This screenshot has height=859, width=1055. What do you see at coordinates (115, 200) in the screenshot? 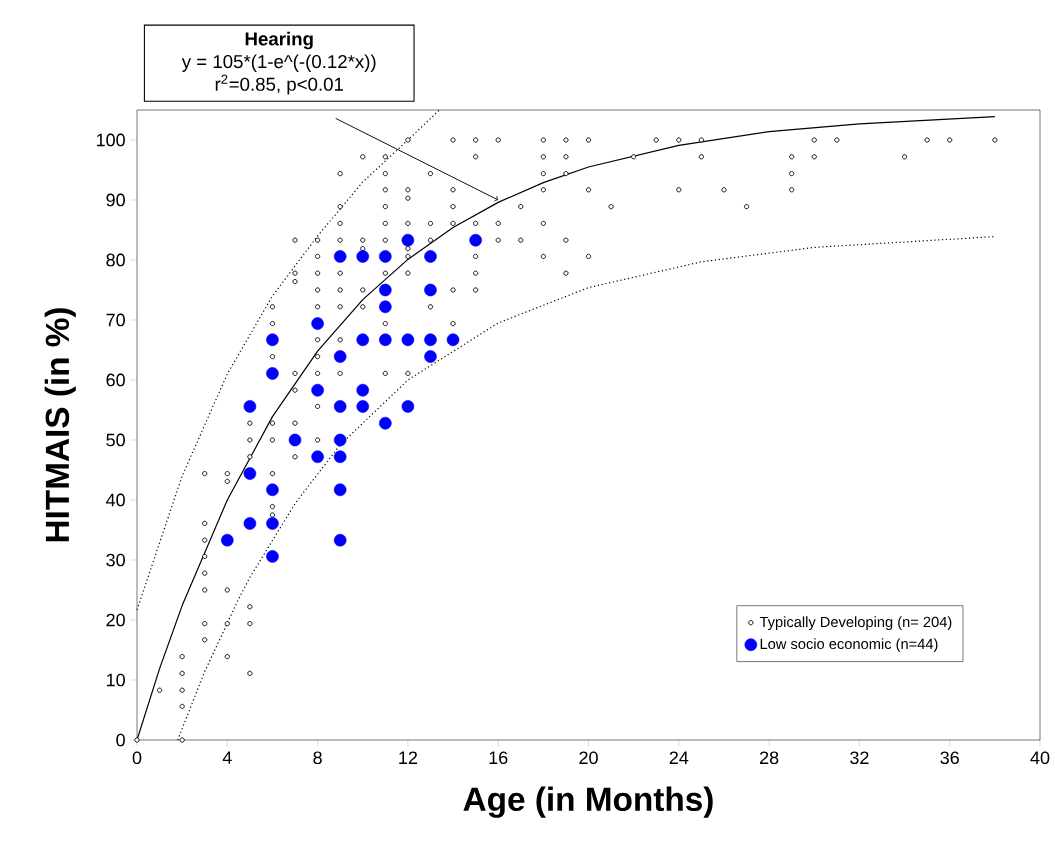
I see `y-tick-label: 90` at bounding box center [115, 200].